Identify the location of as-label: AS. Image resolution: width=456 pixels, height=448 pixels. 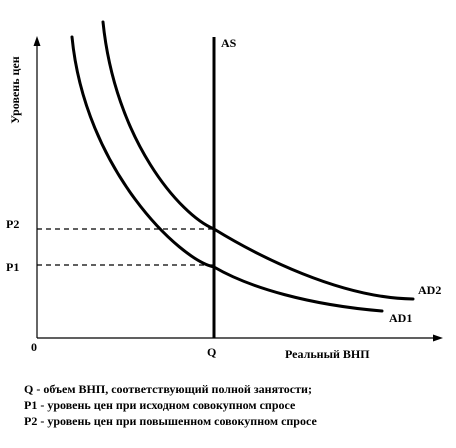
(229, 43).